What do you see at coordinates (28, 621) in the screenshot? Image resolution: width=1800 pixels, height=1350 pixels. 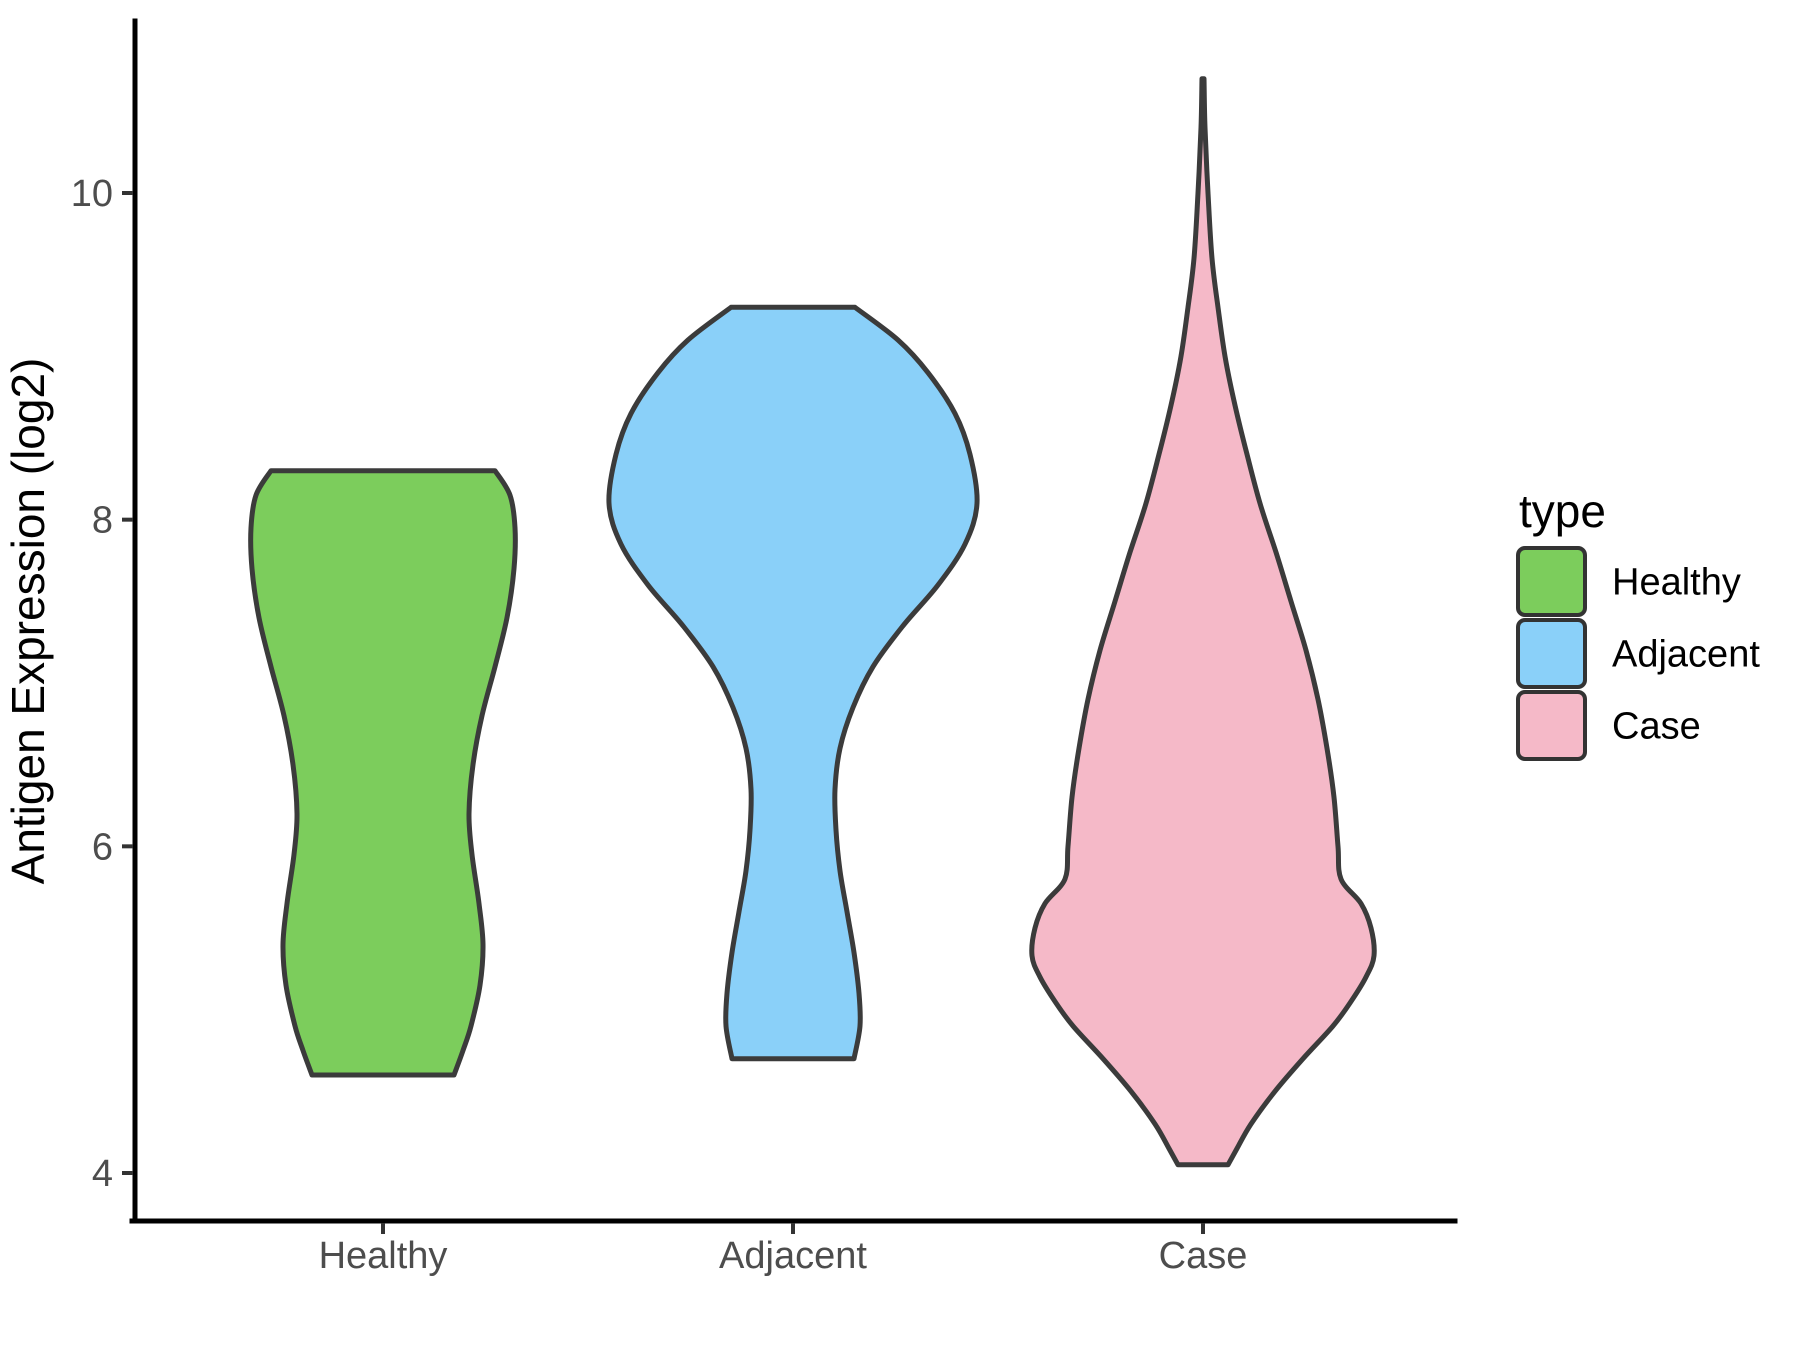 I see `y-axis-title: Antigen Expression (log2)` at bounding box center [28, 621].